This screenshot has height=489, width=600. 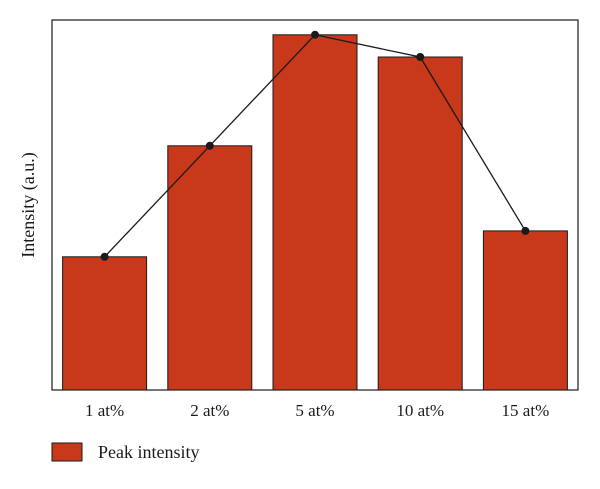 I want to click on legend-label: Peak intensity, so click(x=149, y=452).